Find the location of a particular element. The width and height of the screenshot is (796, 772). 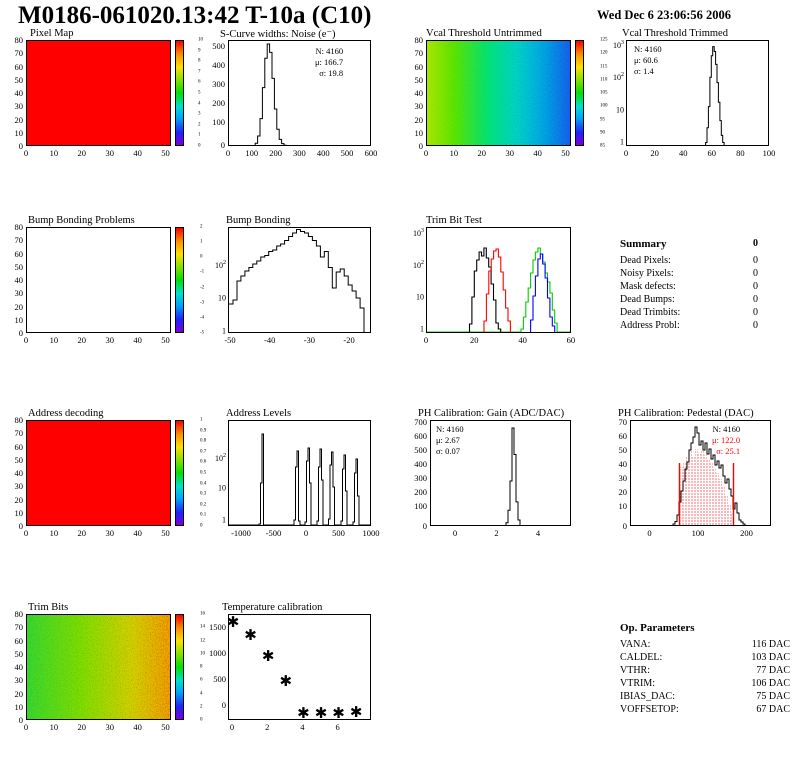

cbar-tick: -1 is located at coordinates (202, 272).